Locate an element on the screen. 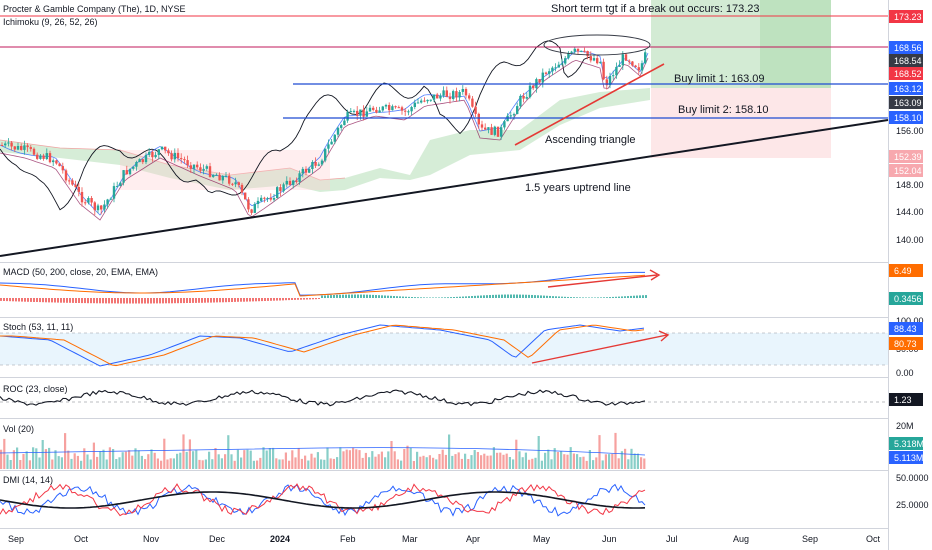 The image size is (932, 550). svg-text: 6.49 is located at coordinates (903, 271).